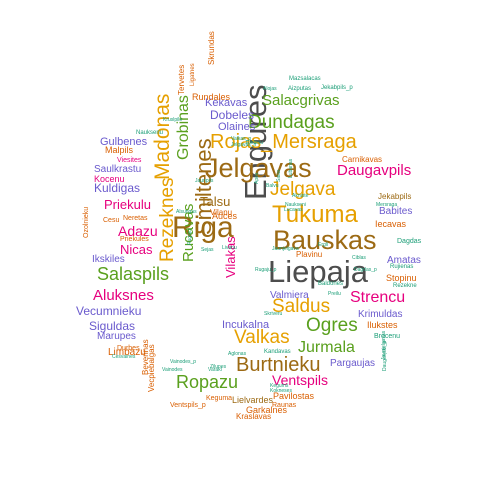 The height and width of the screenshot is (504, 504). What do you see at coordinates (193, 74) in the screenshot?
I see `word-ligatnes: Ligatnes` at bounding box center [193, 74].